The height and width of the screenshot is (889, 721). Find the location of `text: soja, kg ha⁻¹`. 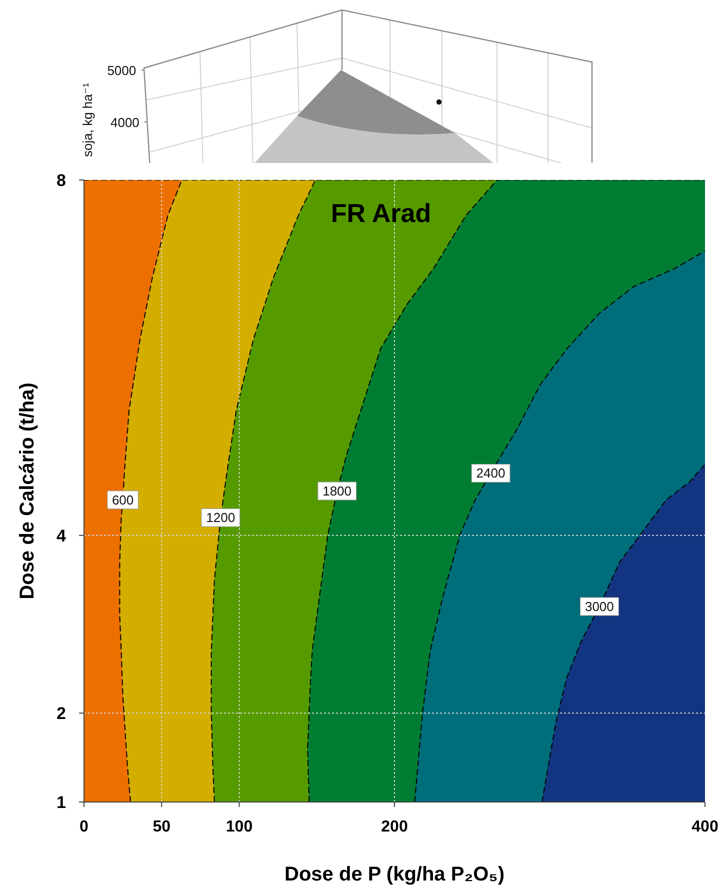

text: soja, kg ha⁻¹ is located at coordinates (87, 119).